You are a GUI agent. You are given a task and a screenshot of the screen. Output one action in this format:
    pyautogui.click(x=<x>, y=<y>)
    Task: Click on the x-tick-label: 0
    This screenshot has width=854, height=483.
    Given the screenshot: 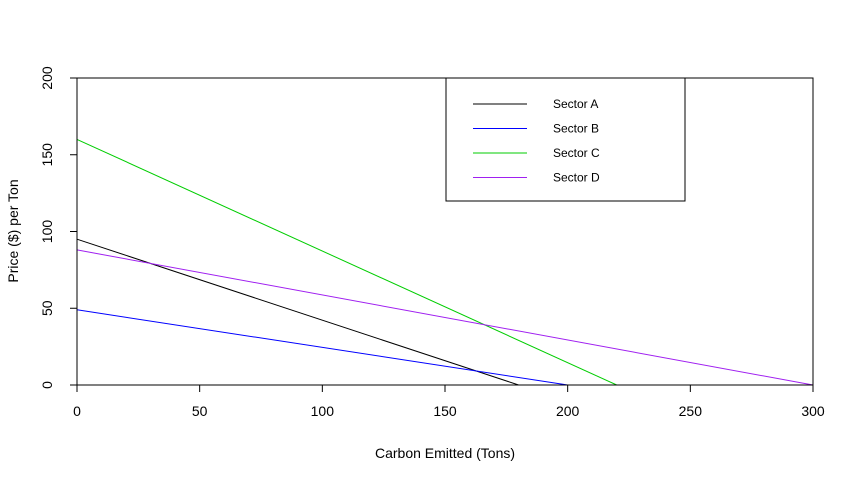 What is the action you would take?
    pyautogui.click(x=77, y=411)
    